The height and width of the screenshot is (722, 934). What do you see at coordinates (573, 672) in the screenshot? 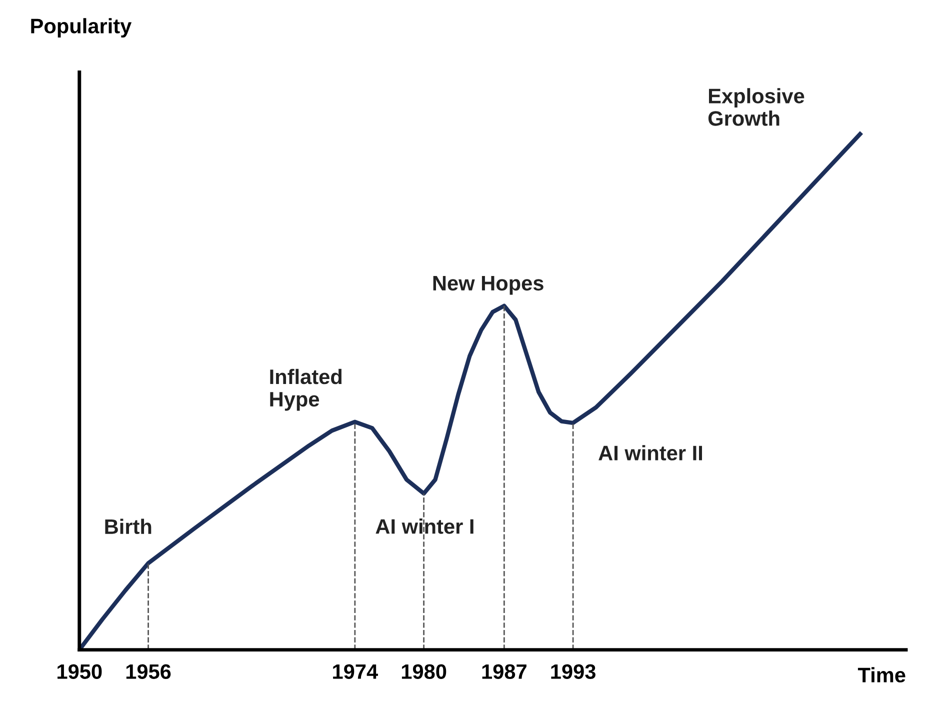
I see `x-tick-label: 1993` at bounding box center [573, 672].